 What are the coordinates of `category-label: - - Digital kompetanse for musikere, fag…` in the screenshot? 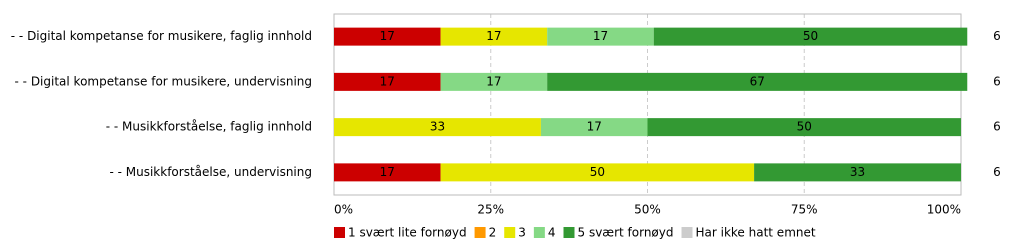 It's located at (161, 36).